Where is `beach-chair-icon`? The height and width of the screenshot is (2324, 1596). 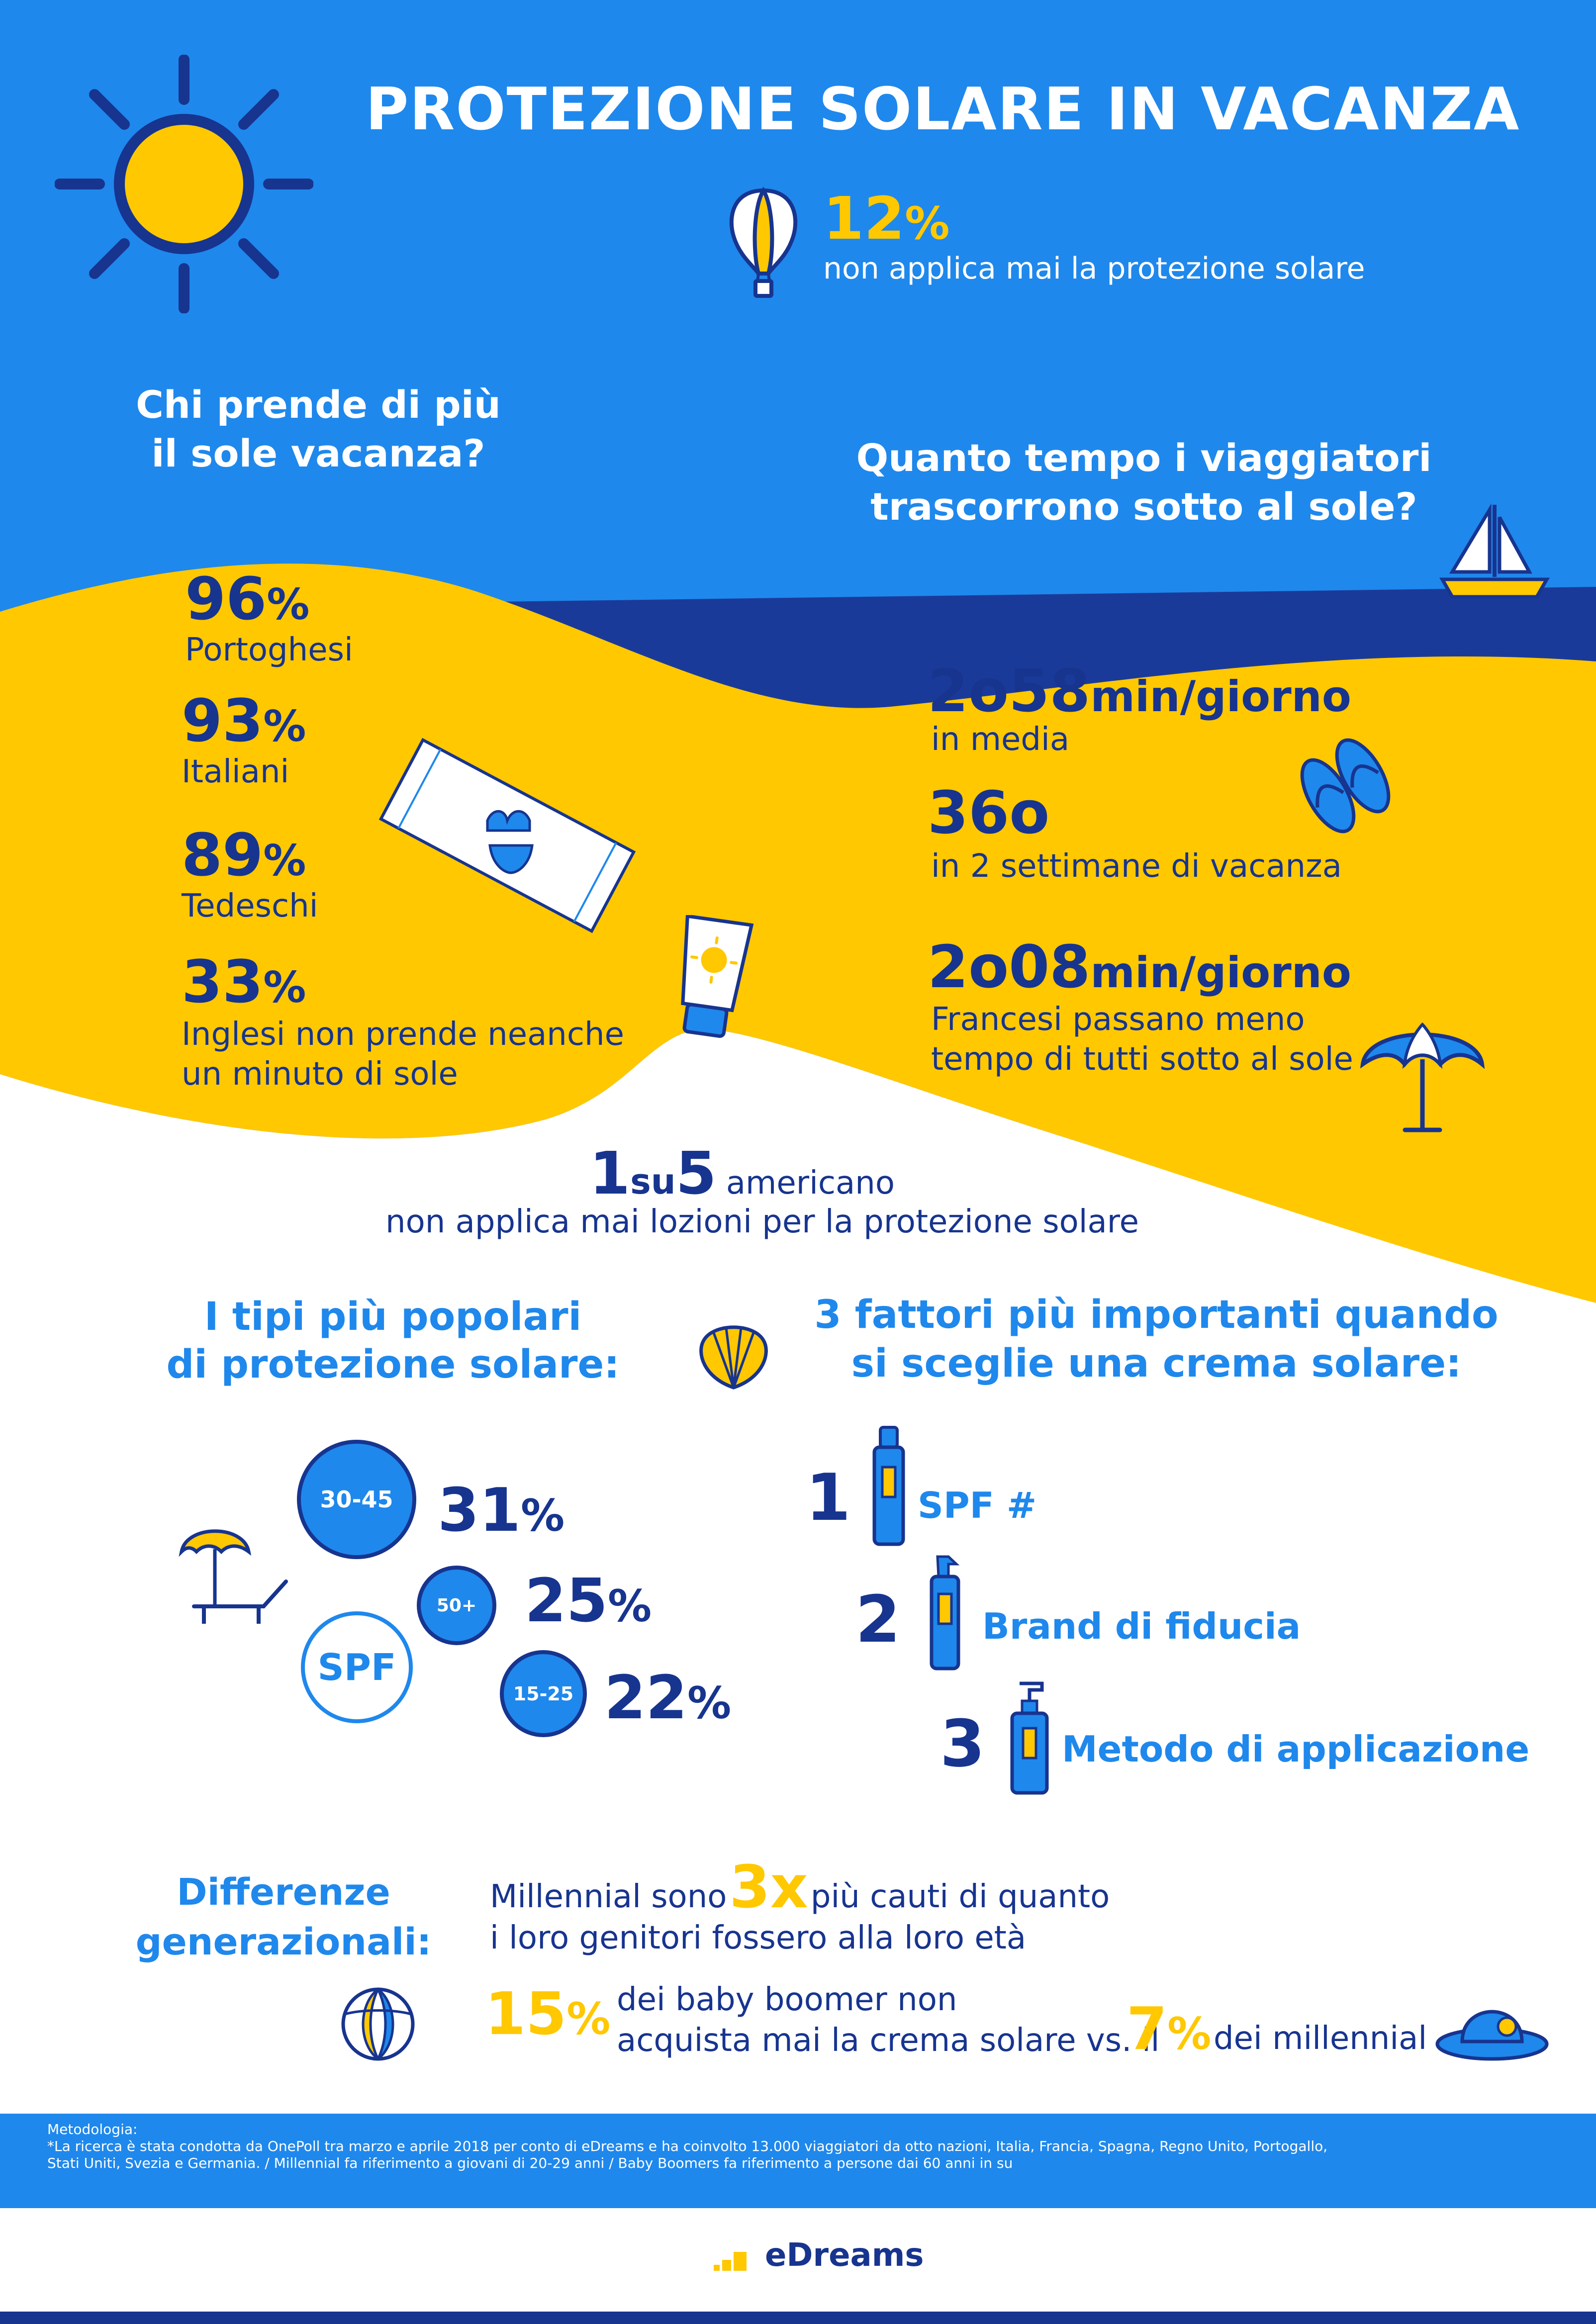 beach-chair-icon is located at coordinates (233, 1577).